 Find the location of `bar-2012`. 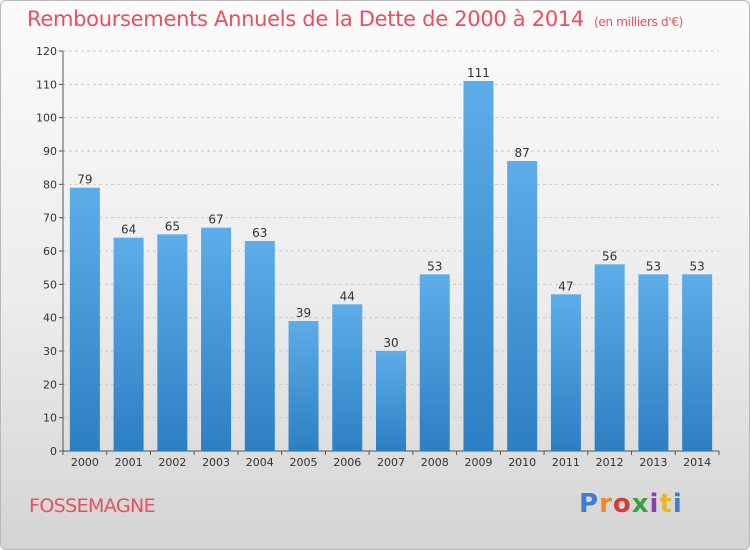

bar-2012 is located at coordinates (609, 357).